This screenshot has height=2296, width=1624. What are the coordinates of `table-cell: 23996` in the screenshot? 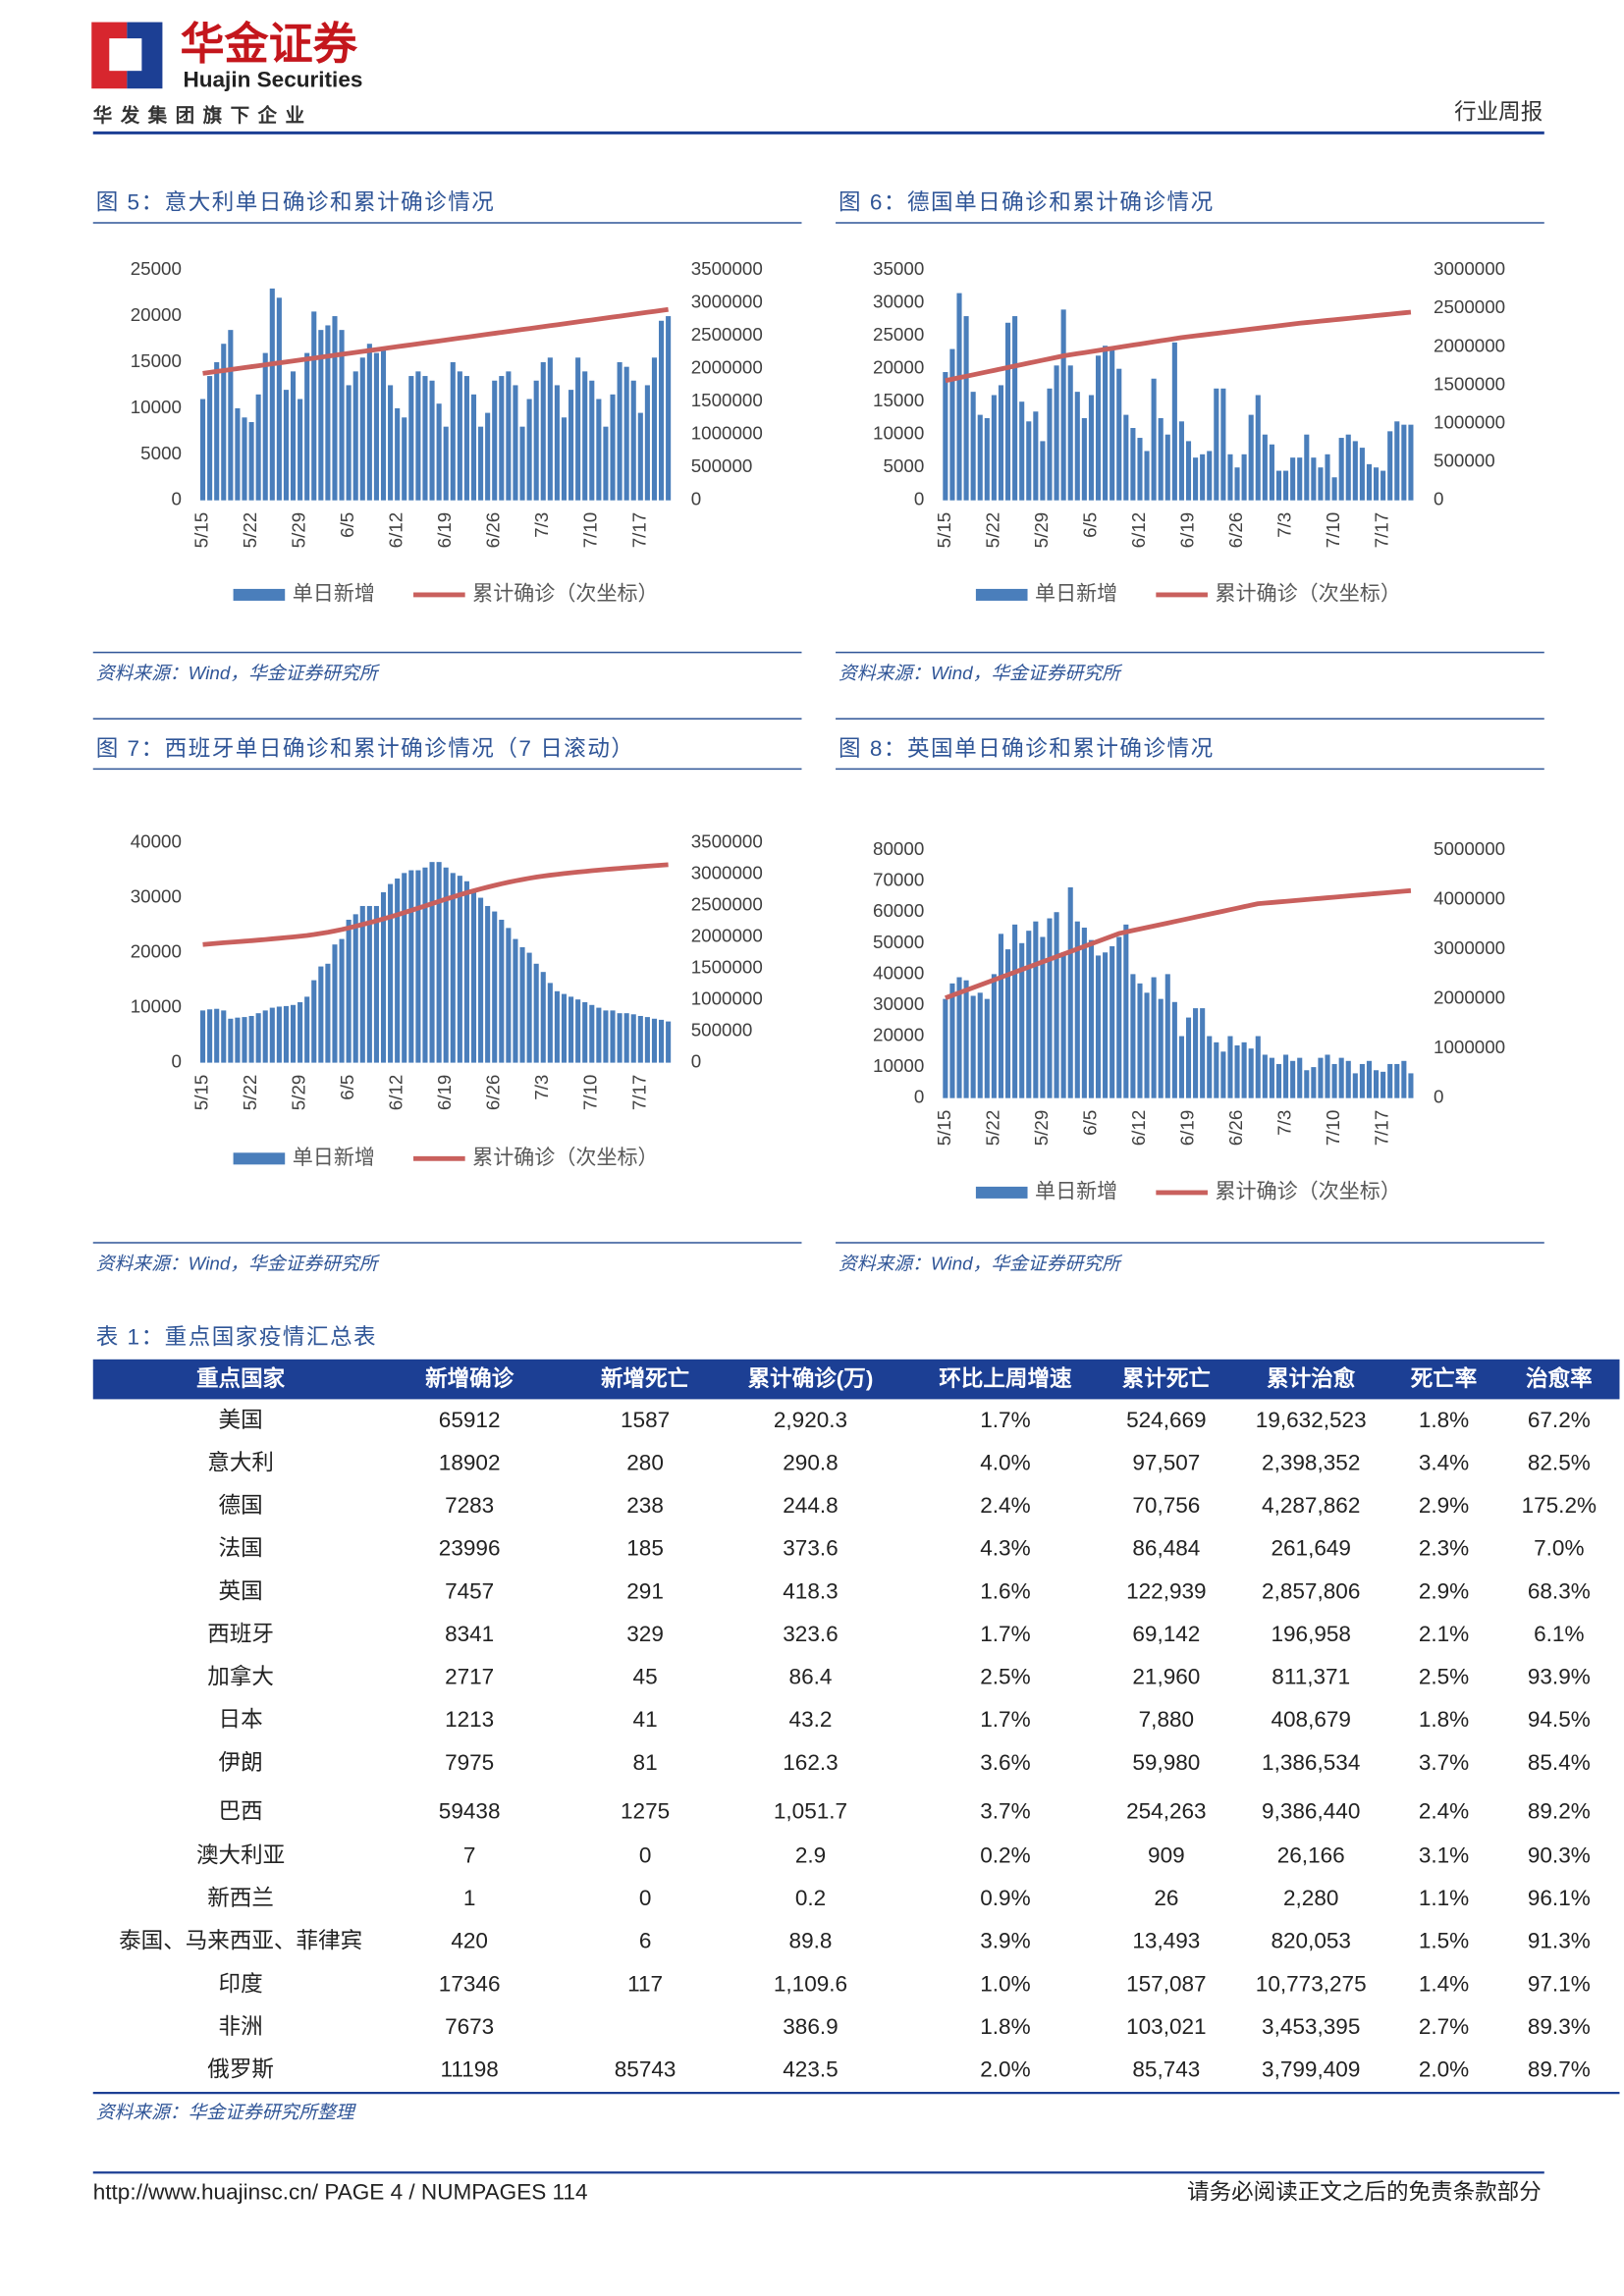 It's located at (470, 1549).